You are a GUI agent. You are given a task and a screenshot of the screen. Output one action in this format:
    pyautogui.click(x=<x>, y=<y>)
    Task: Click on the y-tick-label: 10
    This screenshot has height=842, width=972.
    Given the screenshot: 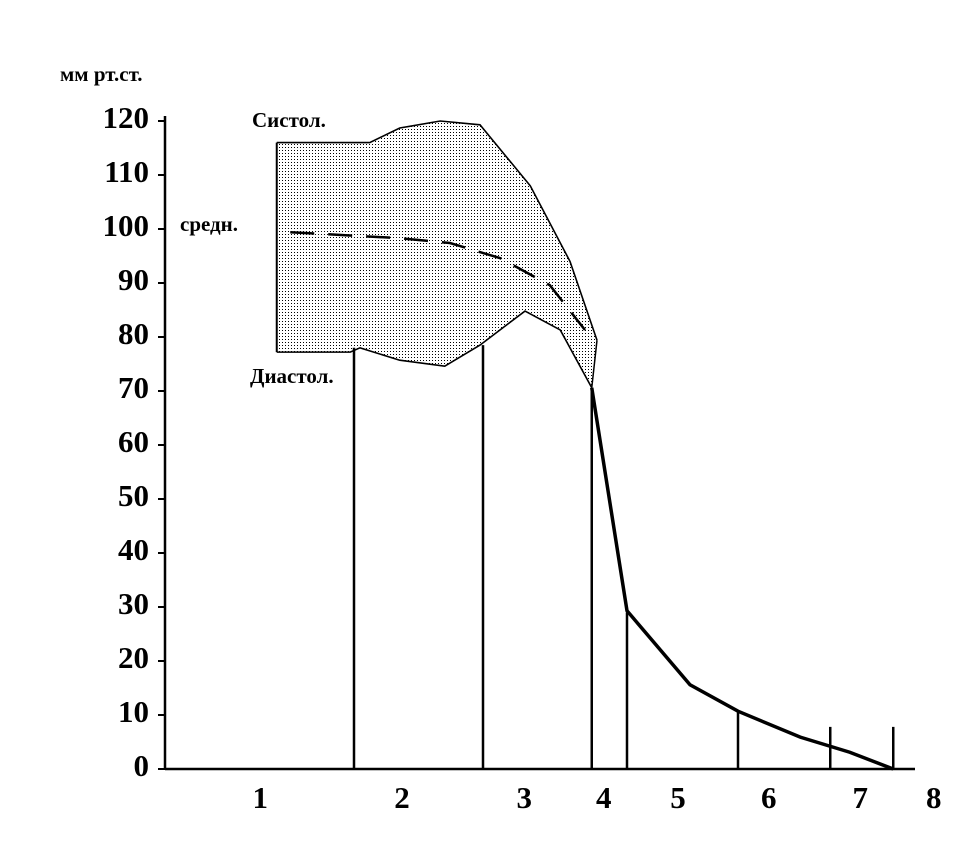 What is the action you would take?
    pyautogui.click(x=133, y=711)
    